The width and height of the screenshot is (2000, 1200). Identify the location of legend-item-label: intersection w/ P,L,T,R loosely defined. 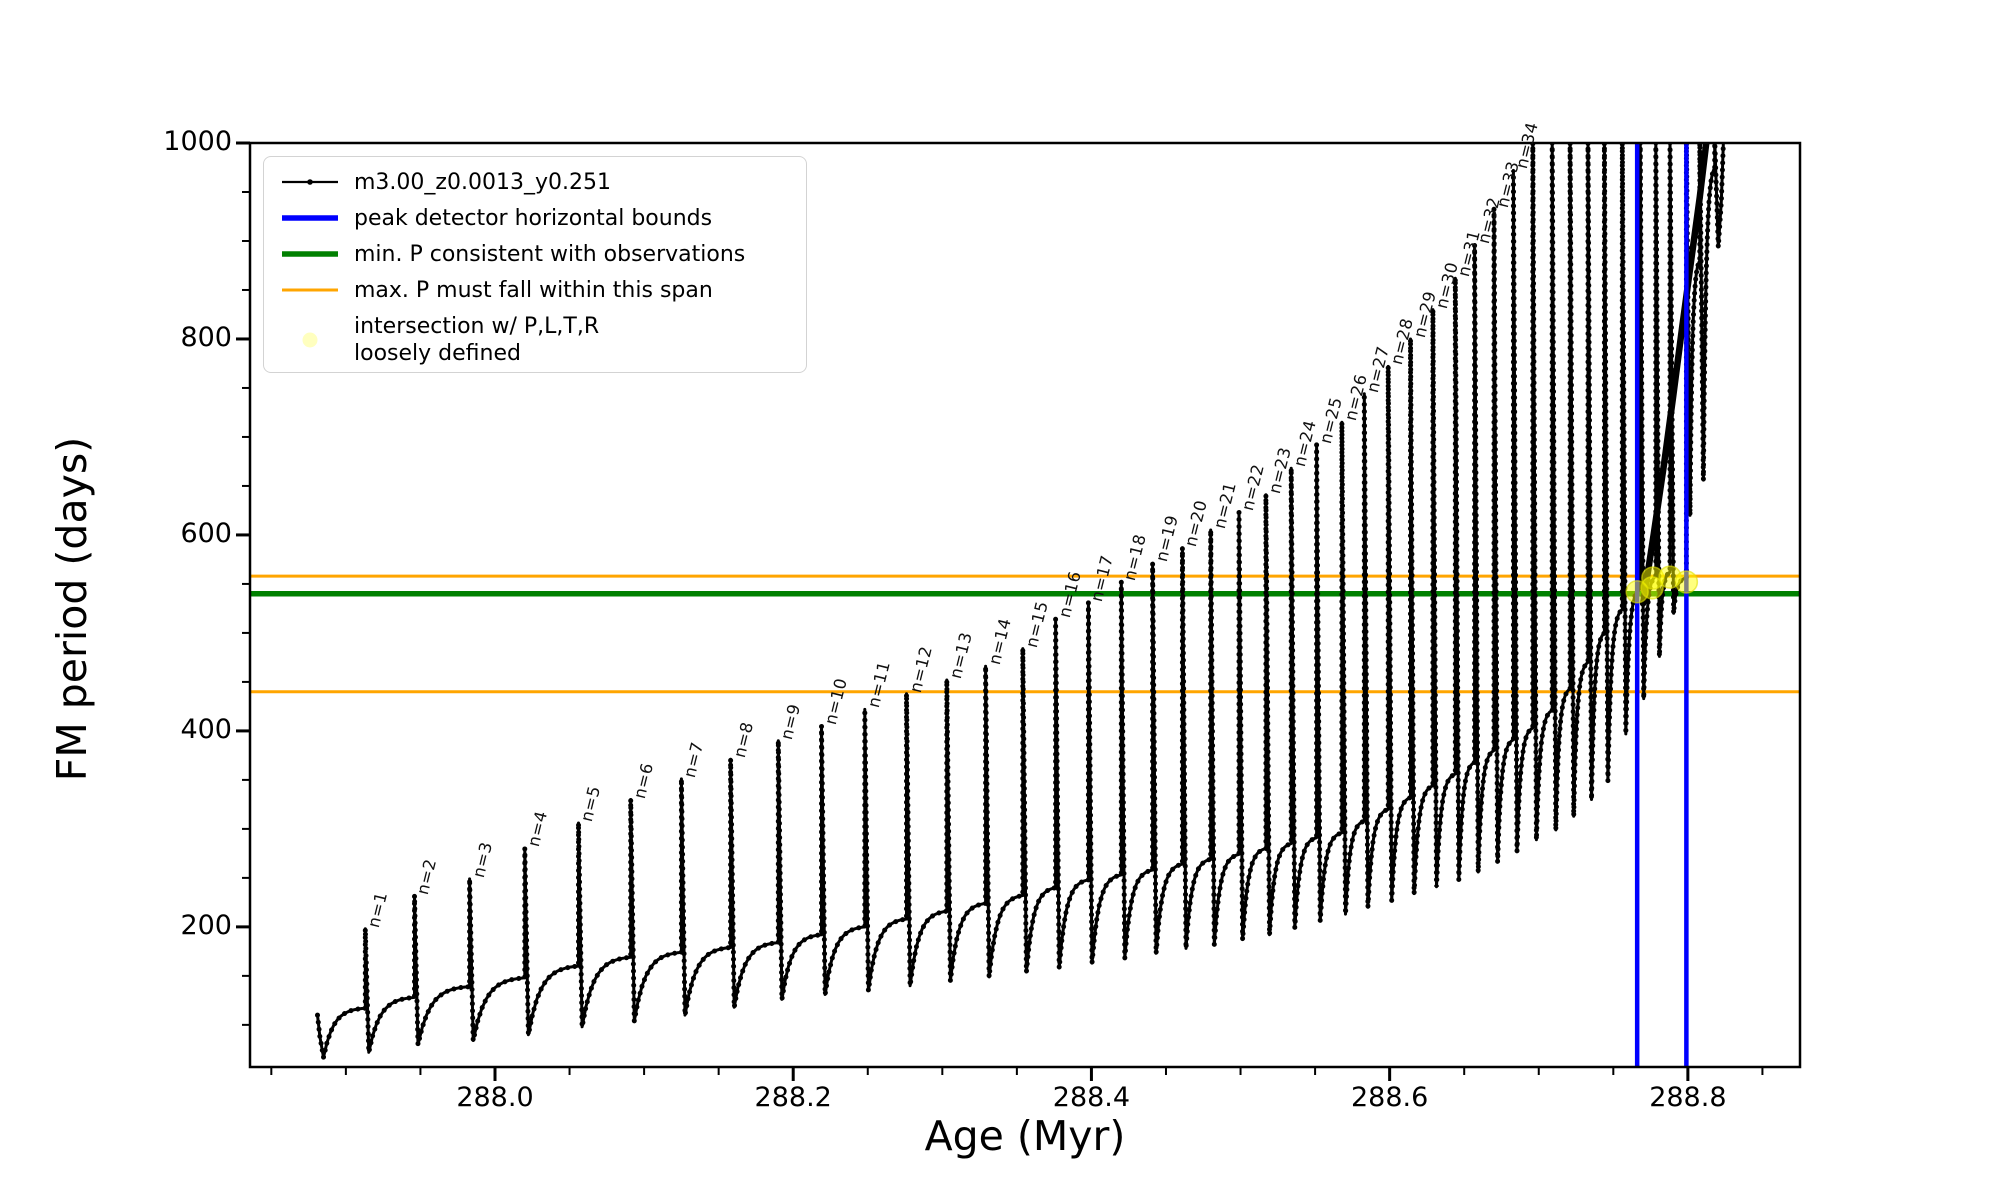
(477, 340).